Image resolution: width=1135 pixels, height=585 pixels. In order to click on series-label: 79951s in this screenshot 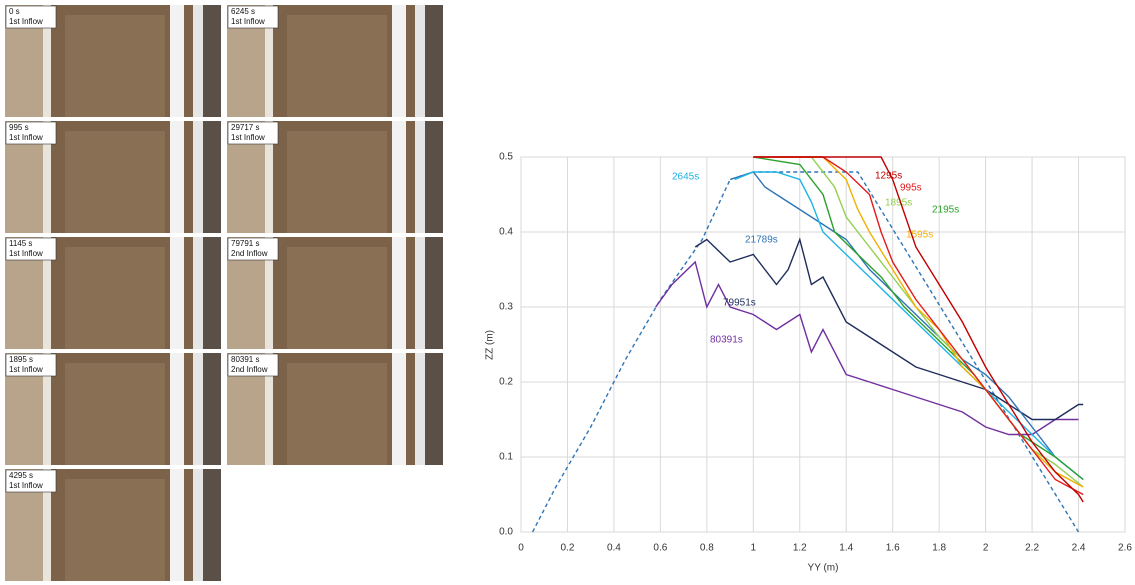, I will do `click(739, 303)`.